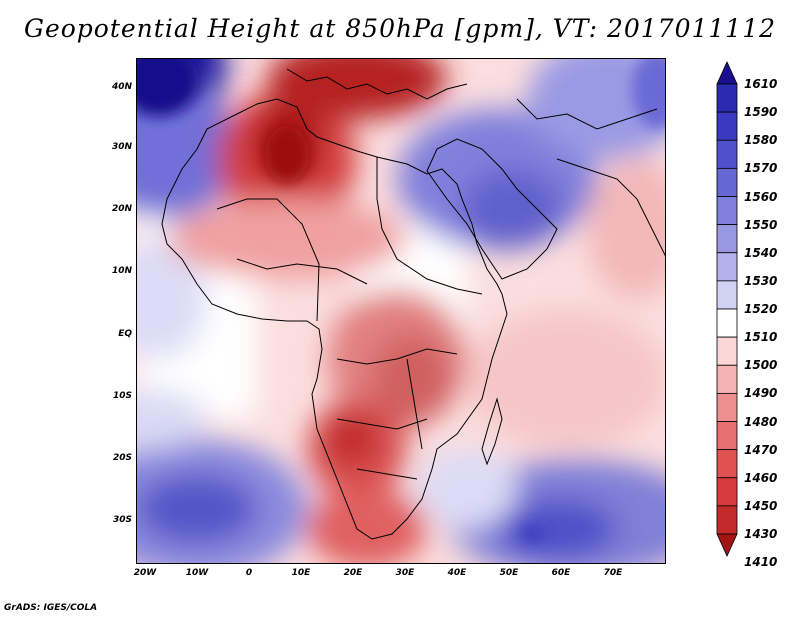 The width and height of the screenshot is (800, 618). What do you see at coordinates (613, 573) in the screenshot?
I see `lon-label-70e: 70E` at bounding box center [613, 573].